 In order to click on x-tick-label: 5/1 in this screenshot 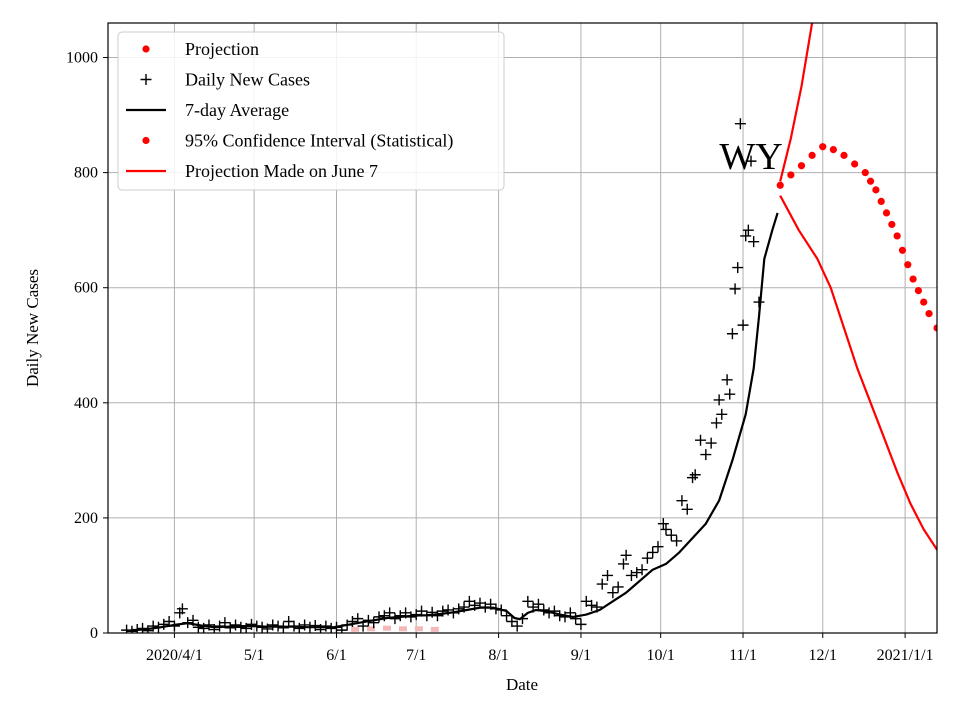, I will do `click(254, 655)`.